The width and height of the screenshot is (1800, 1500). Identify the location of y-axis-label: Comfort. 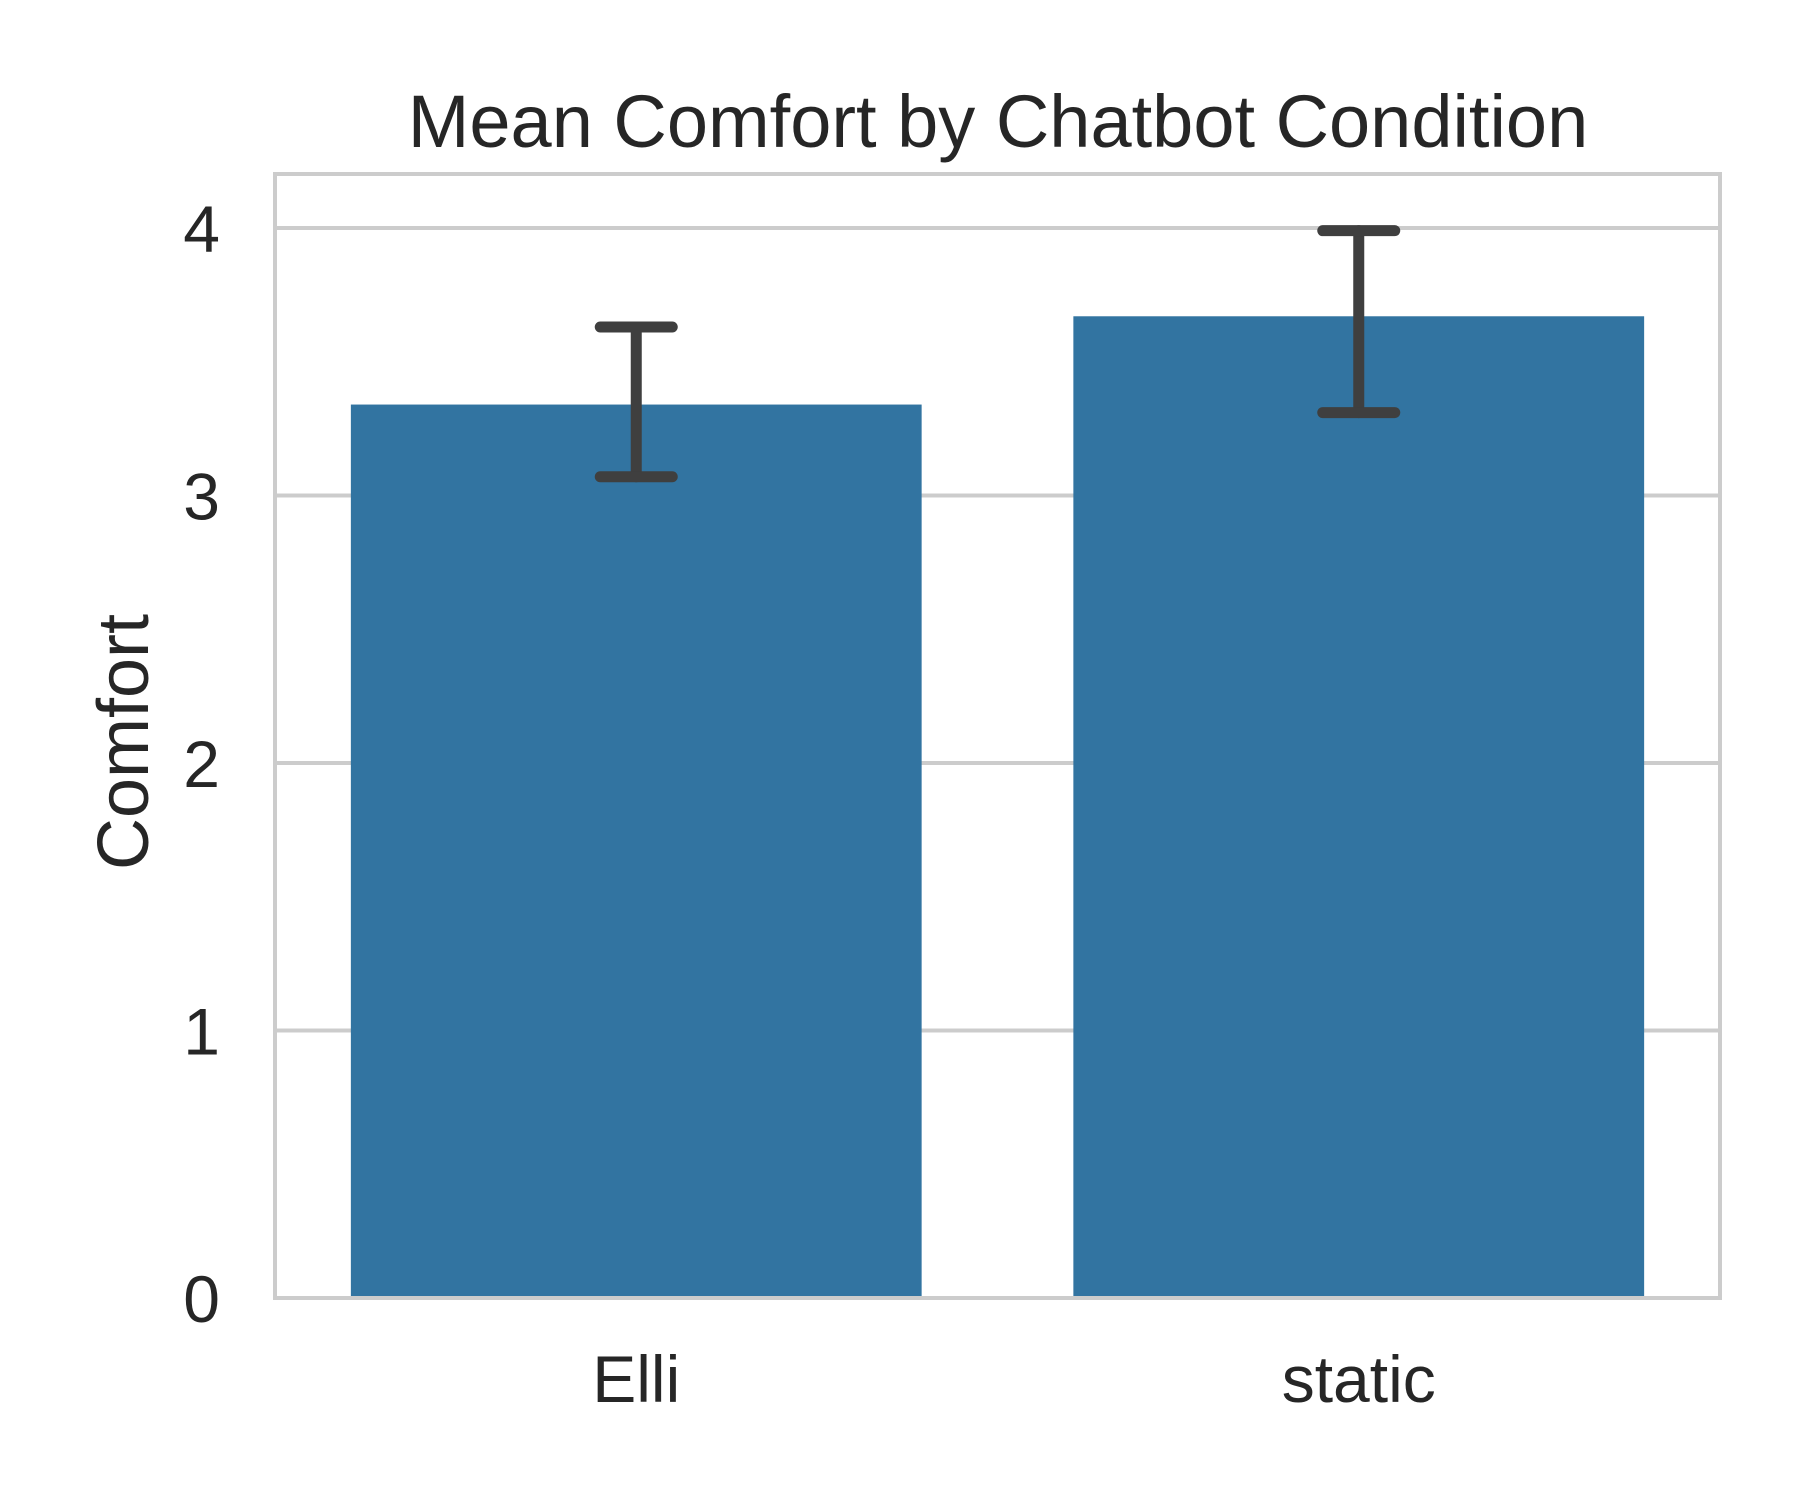
(124, 742).